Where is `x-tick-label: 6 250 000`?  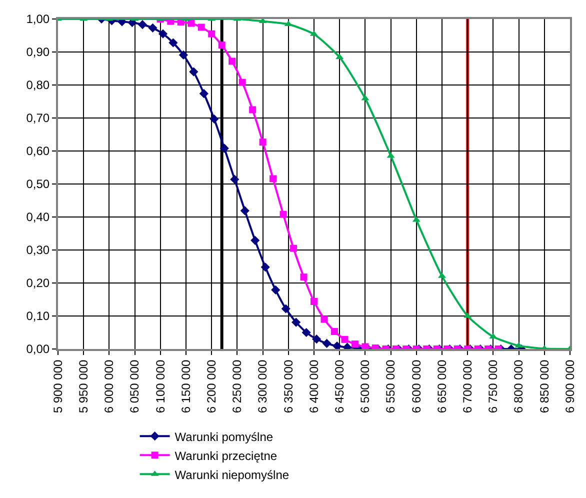 x-tick-label: 6 250 000 is located at coordinates (237, 386).